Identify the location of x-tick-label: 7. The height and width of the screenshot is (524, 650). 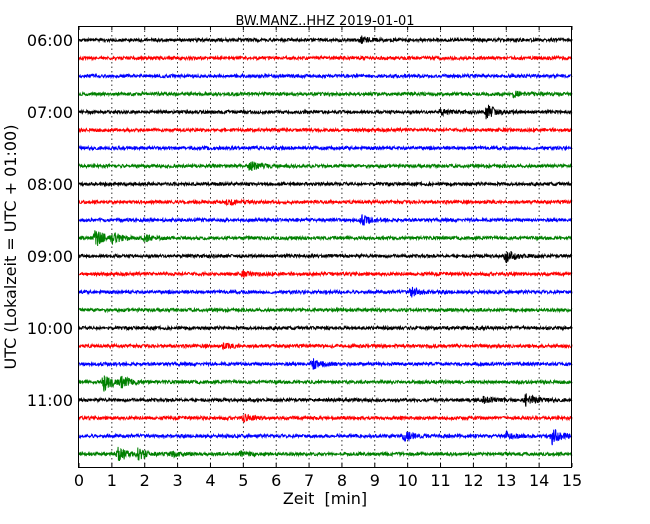
(309, 480).